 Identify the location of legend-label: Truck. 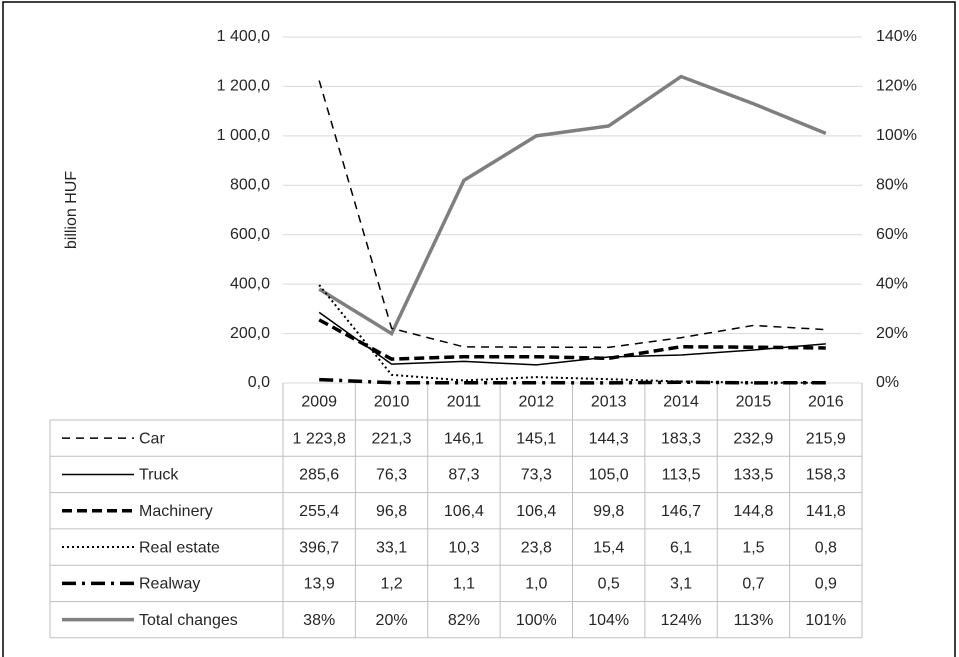
(159, 475).